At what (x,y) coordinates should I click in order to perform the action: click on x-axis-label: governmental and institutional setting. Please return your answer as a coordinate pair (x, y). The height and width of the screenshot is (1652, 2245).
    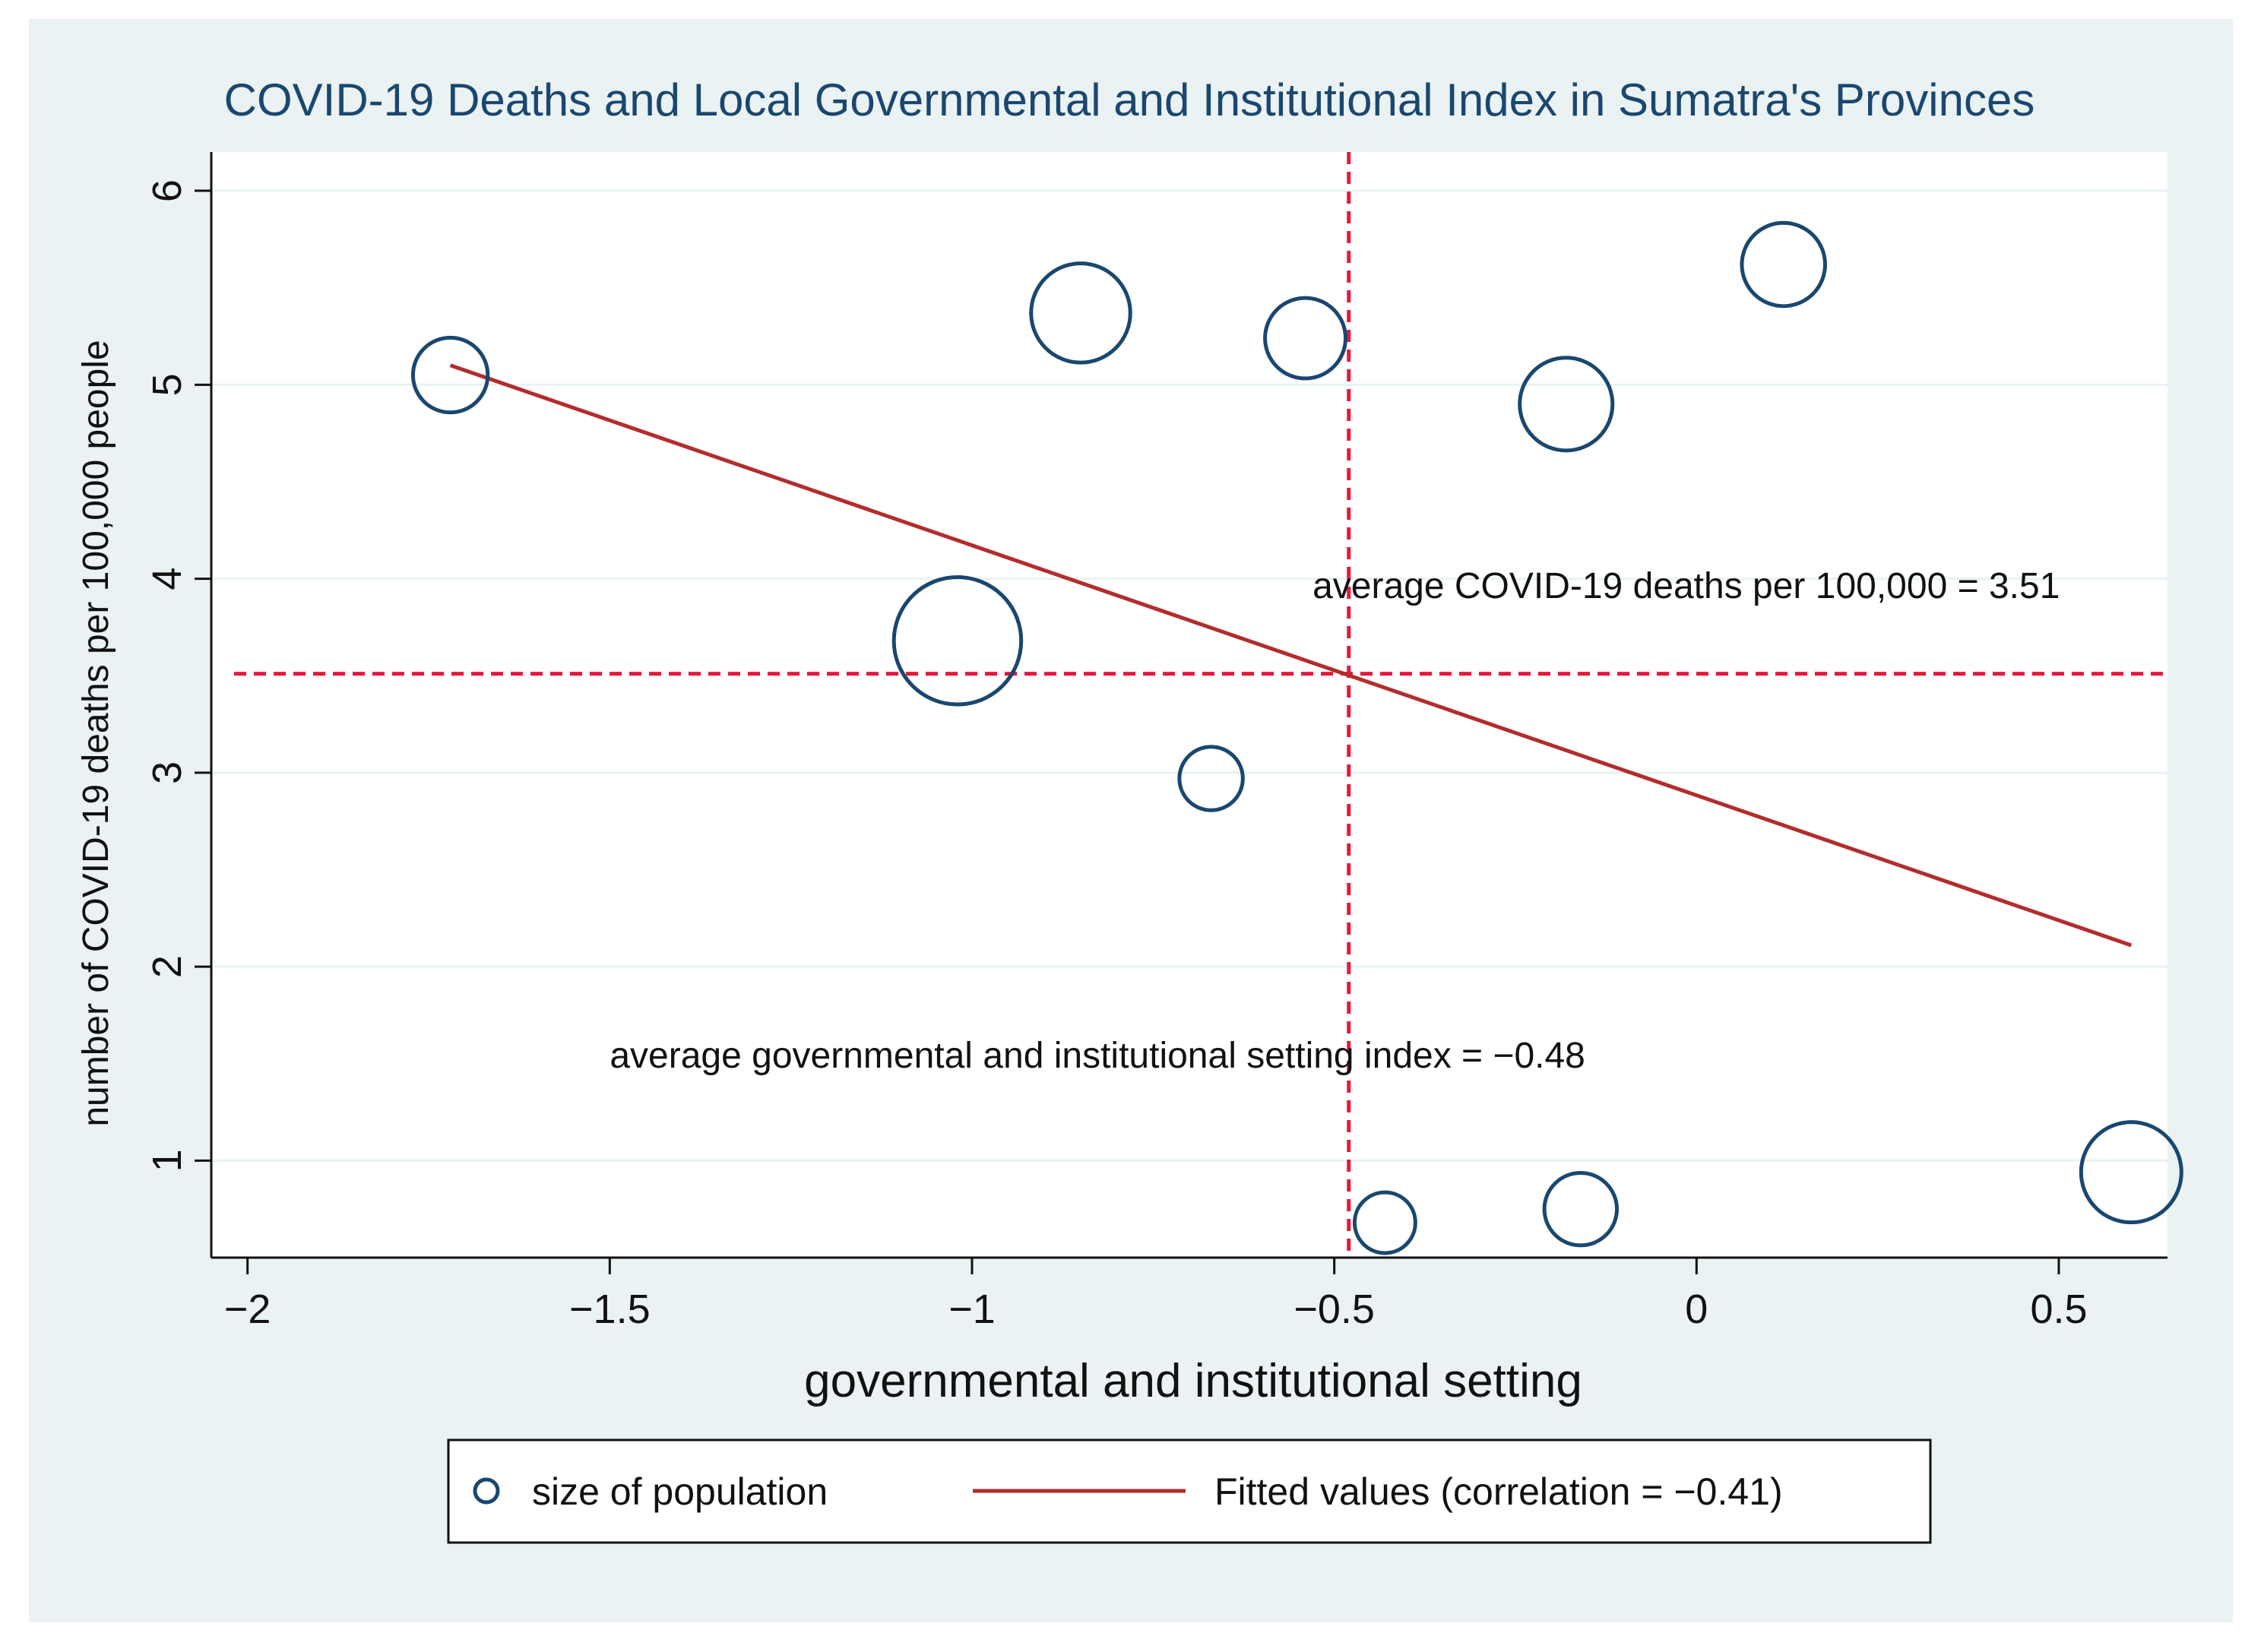
    Looking at the image, I should click on (1193, 1381).